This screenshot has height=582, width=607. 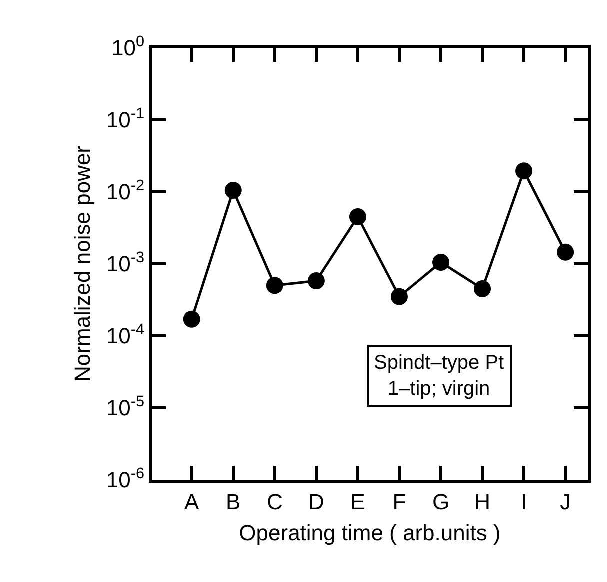 I want to click on y-tick-label: 10$^{-5}$, so click(x=125, y=407).